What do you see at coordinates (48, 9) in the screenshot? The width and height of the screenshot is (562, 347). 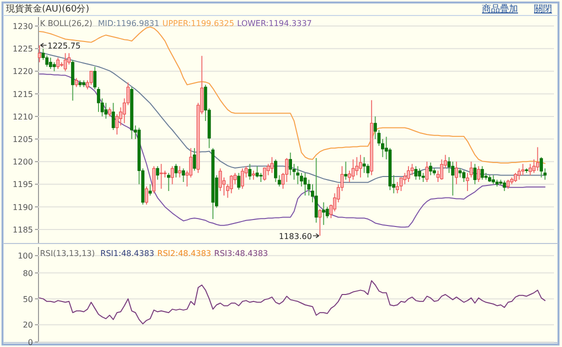 I see `chart-title: 現貨黃金(AU)(60分)` at bounding box center [48, 9].